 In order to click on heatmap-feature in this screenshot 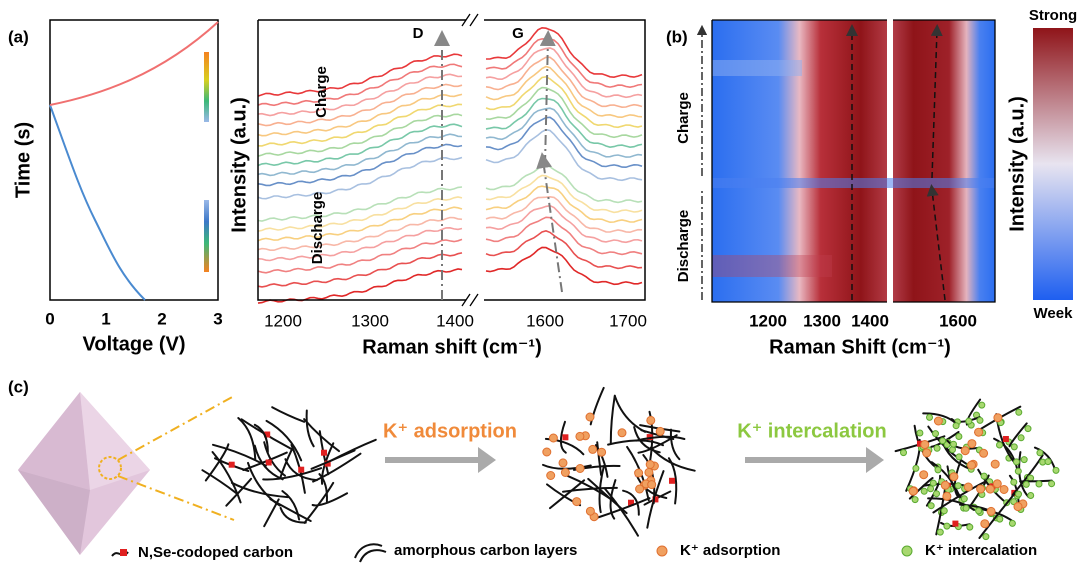, I will do `click(772, 266)`.